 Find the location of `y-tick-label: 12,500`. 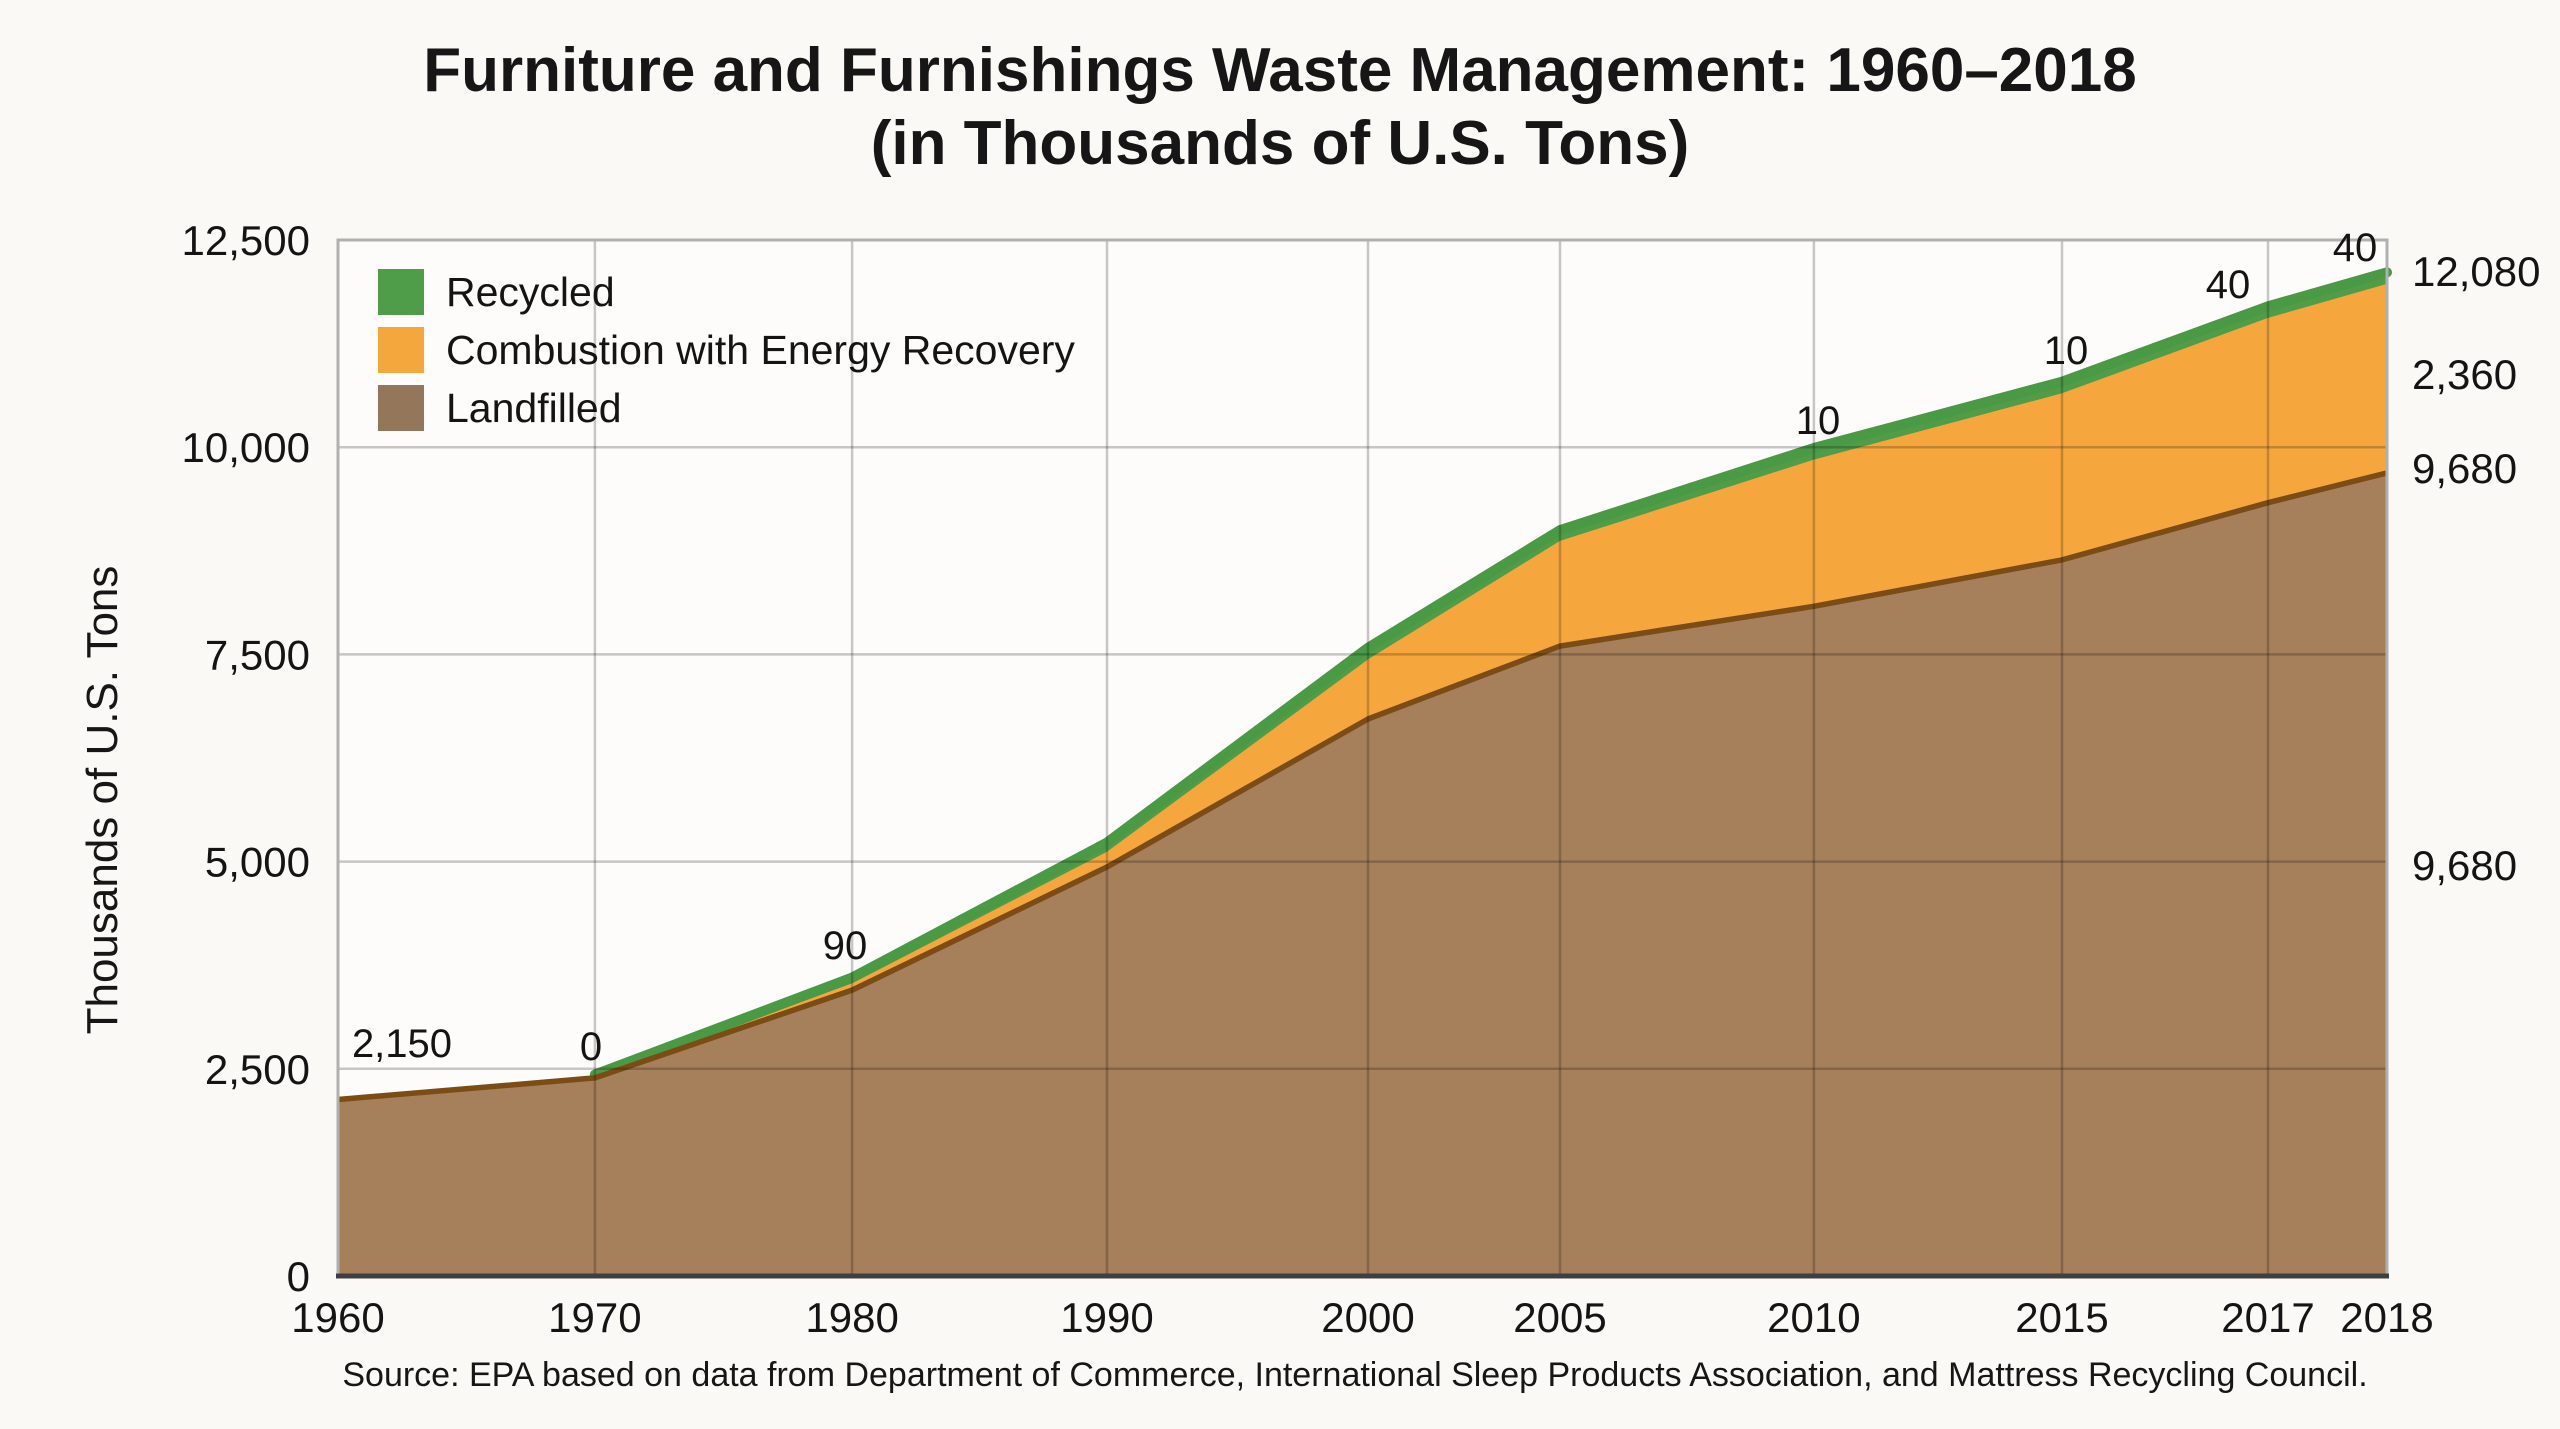

y-tick-label: 12,500 is located at coordinates (246, 240).